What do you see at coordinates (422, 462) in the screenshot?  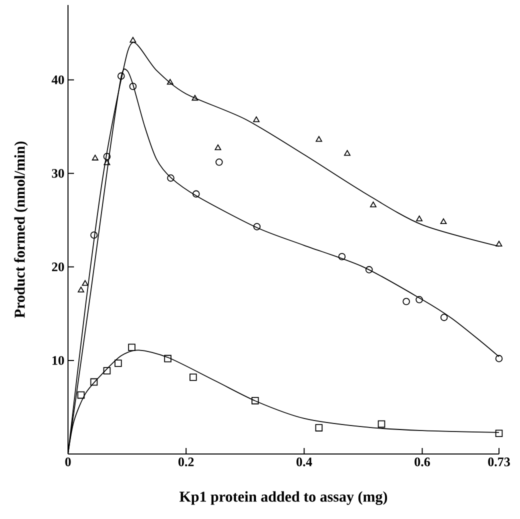 I see `x-tick-label: 0.6` at bounding box center [422, 462].